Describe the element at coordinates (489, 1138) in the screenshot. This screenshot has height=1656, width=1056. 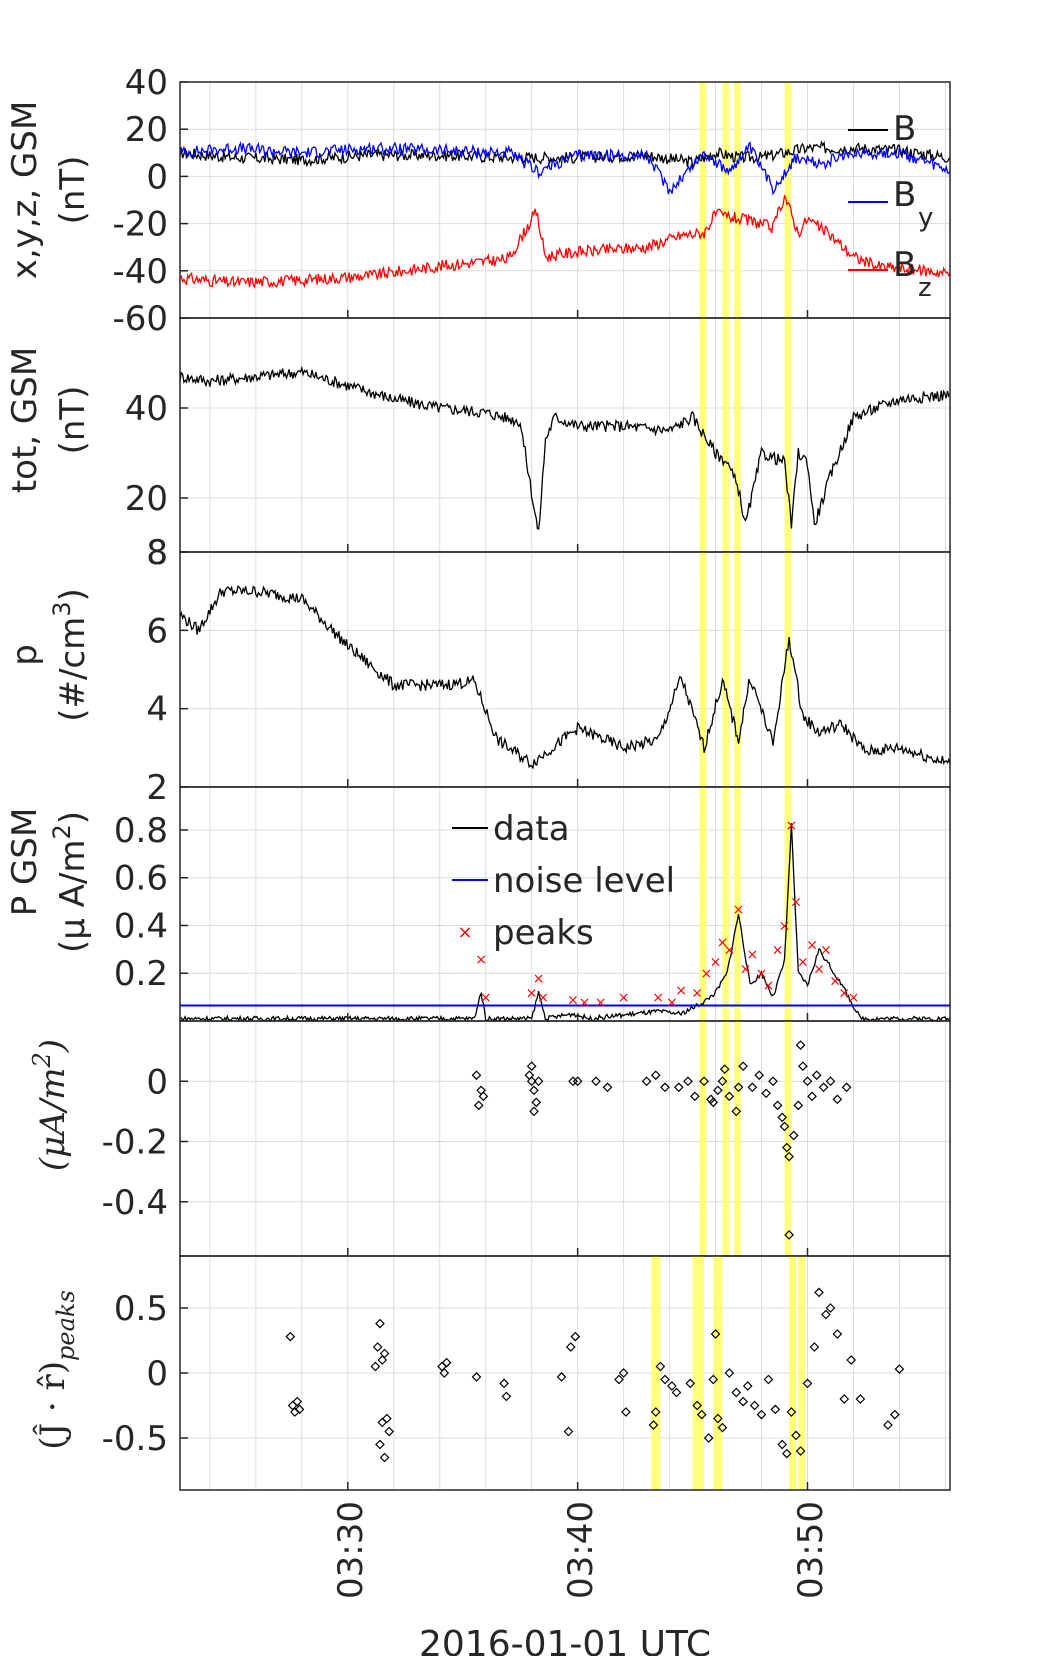
I see `panel-jpar: (μA/m2) 0 -0.2 -0.4` at that location.